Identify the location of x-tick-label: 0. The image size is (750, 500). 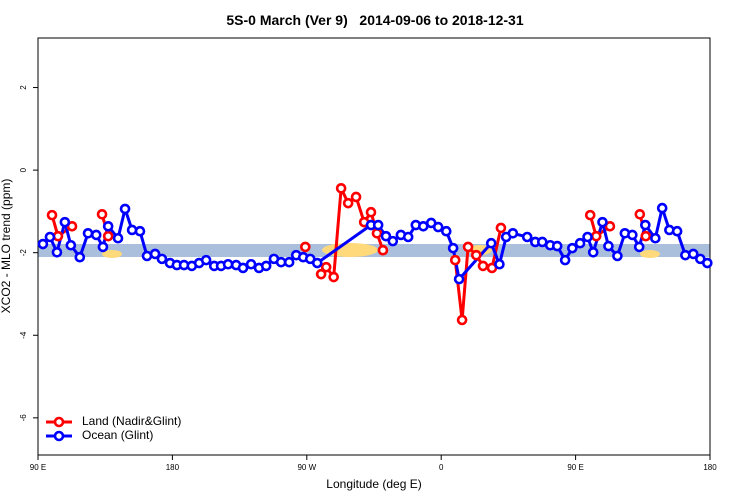
(441, 467).